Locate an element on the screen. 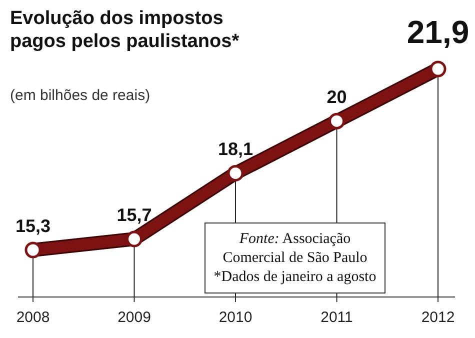  x-tick-label: 2008 is located at coordinates (33, 317).